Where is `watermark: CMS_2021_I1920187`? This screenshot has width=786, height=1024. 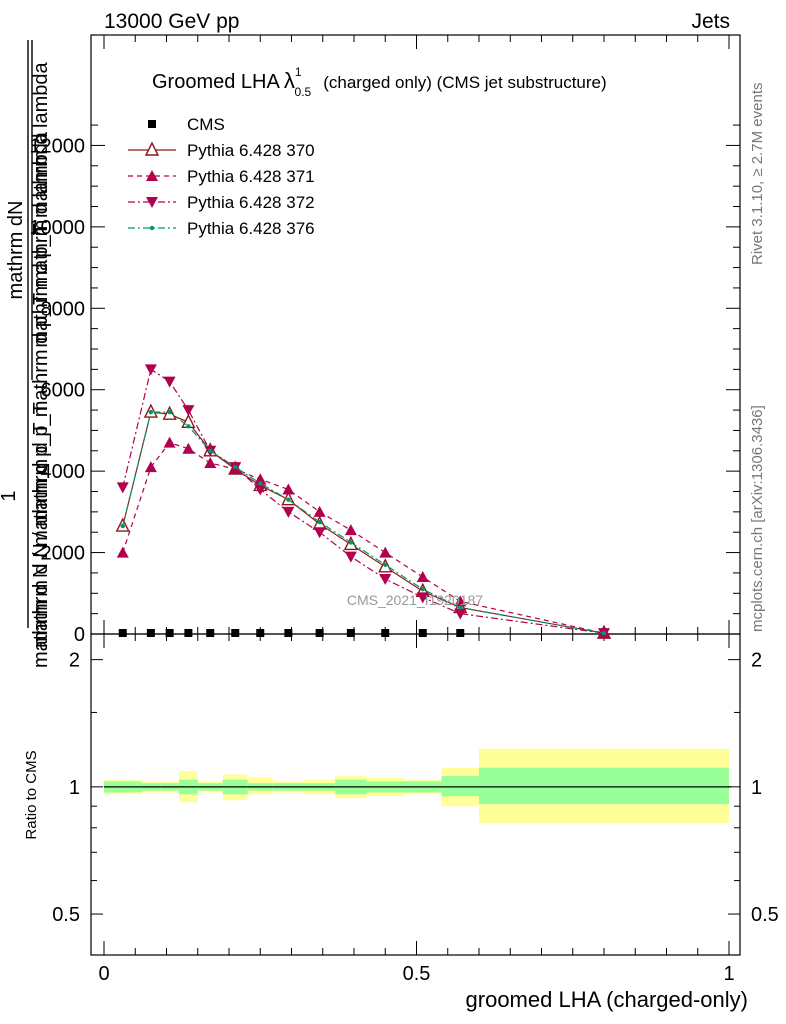
watermark: CMS_2021_I1920187 is located at coordinates (415, 600).